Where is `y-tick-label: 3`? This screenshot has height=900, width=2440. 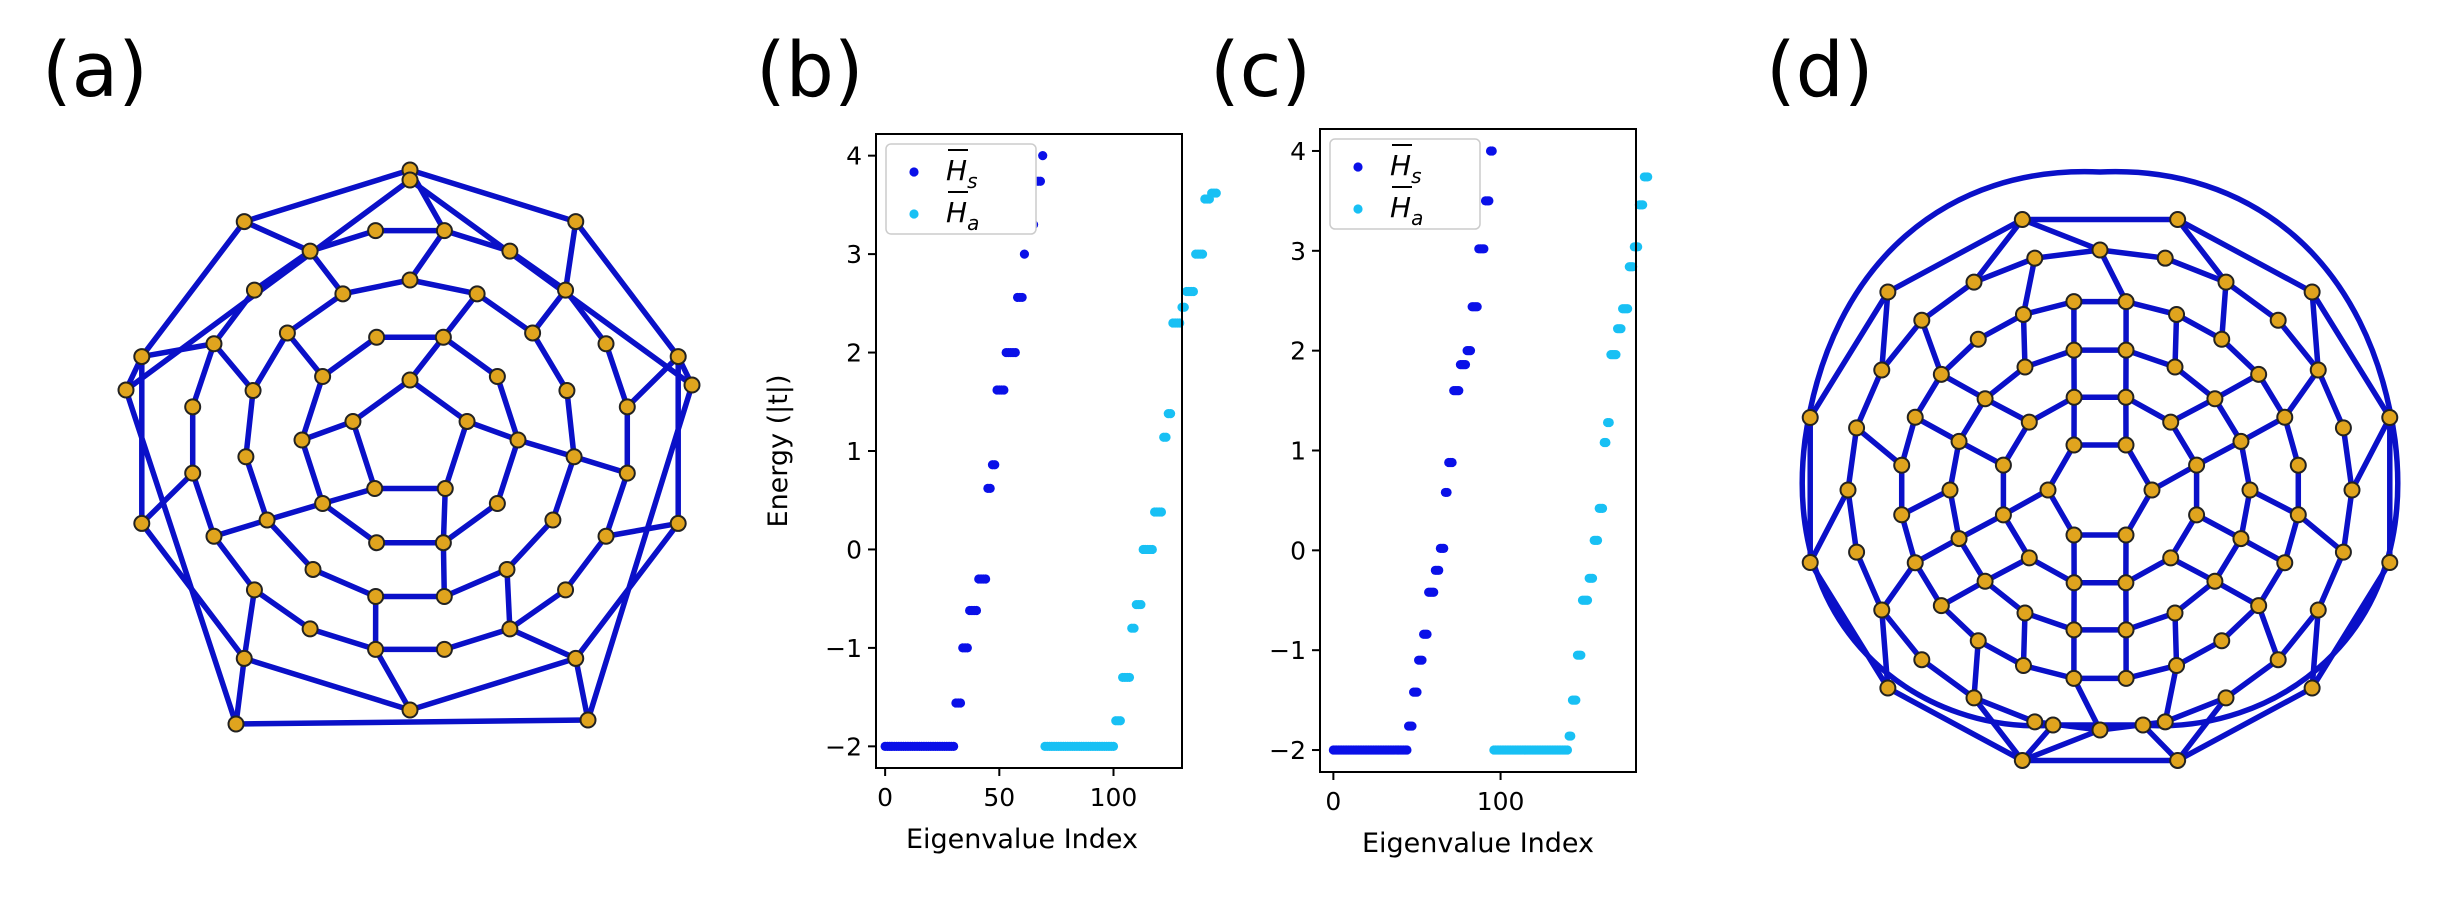
y-tick-label: 3 is located at coordinates (854, 254).